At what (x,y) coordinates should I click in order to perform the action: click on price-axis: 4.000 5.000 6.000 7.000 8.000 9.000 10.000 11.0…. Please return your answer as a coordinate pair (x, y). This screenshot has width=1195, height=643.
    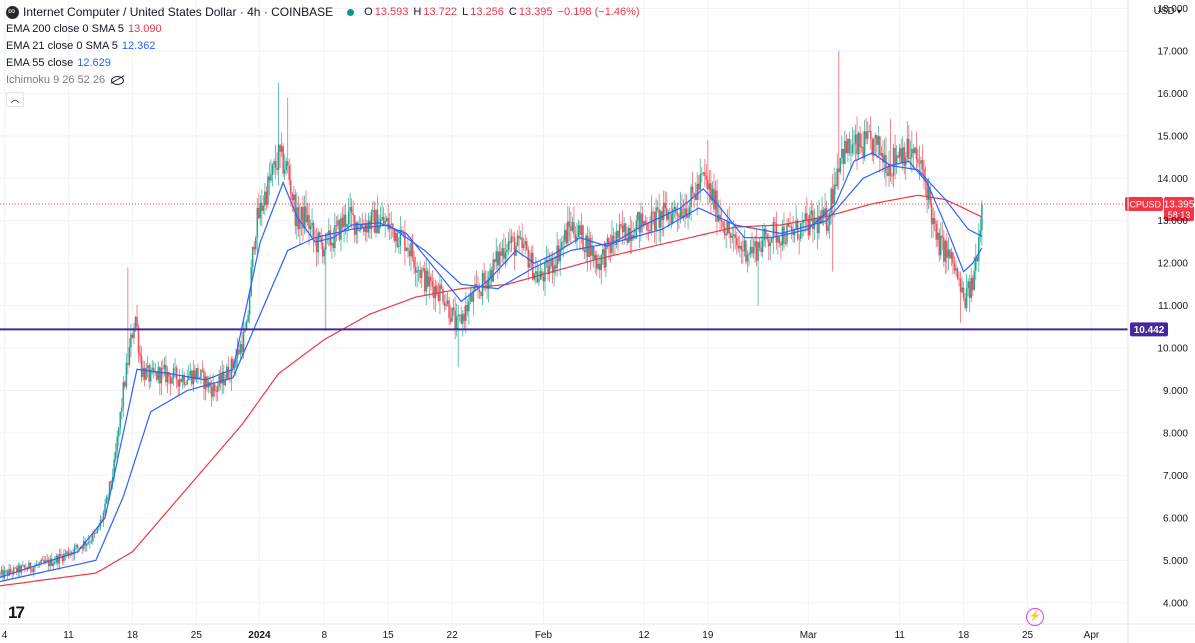
    Looking at the image, I should click on (1157, 321).